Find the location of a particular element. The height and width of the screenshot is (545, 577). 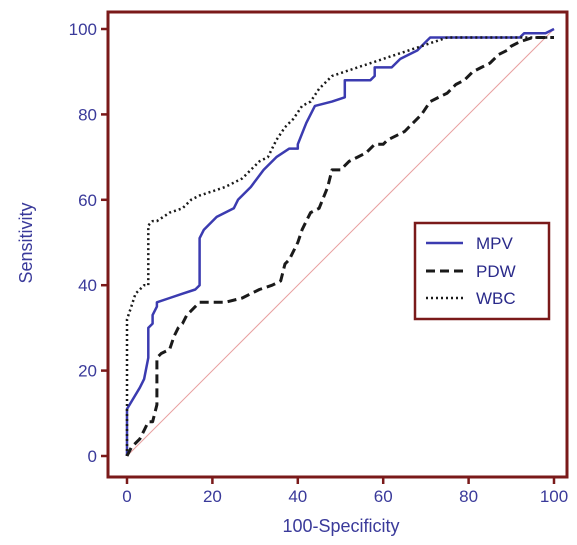

legend-label-pdw: PDW is located at coordinates (496, 271).